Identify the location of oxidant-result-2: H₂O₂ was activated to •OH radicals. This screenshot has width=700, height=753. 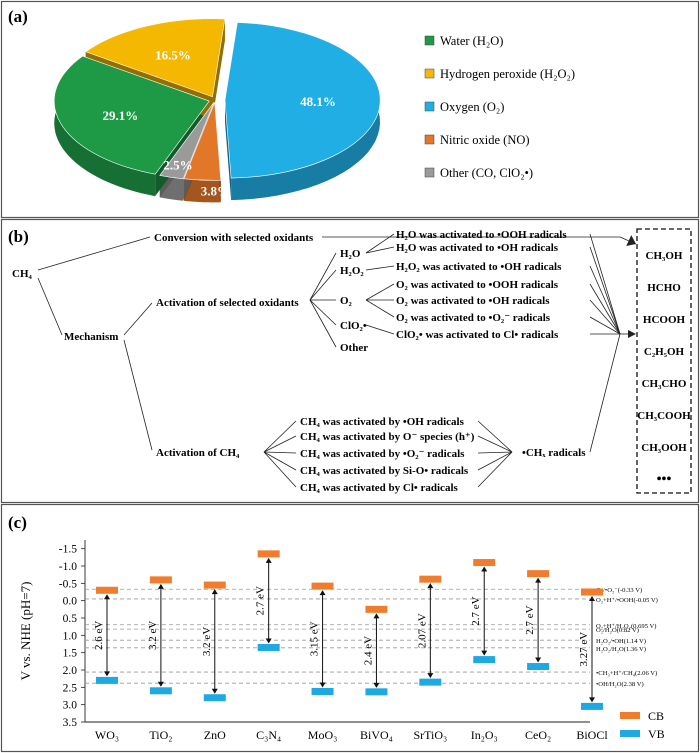
(479, 267).